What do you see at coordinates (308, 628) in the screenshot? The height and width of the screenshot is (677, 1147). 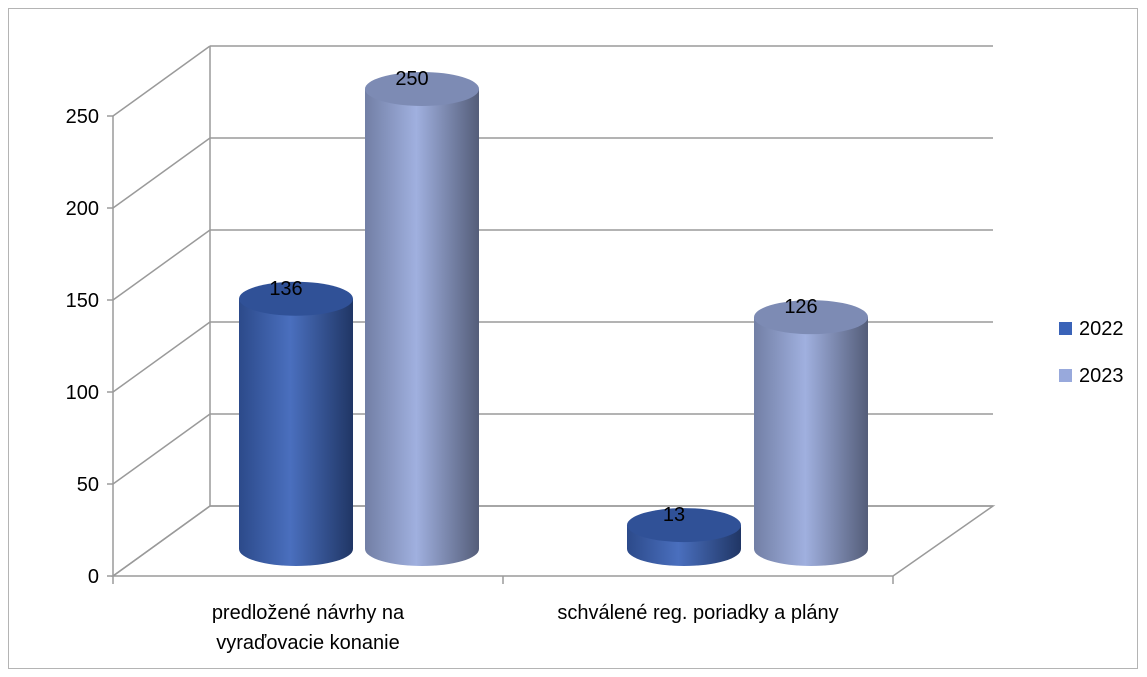 I see `x-category-label: predložené návrhy na vyraďovacie konanie` at bounding box center [308, 628].